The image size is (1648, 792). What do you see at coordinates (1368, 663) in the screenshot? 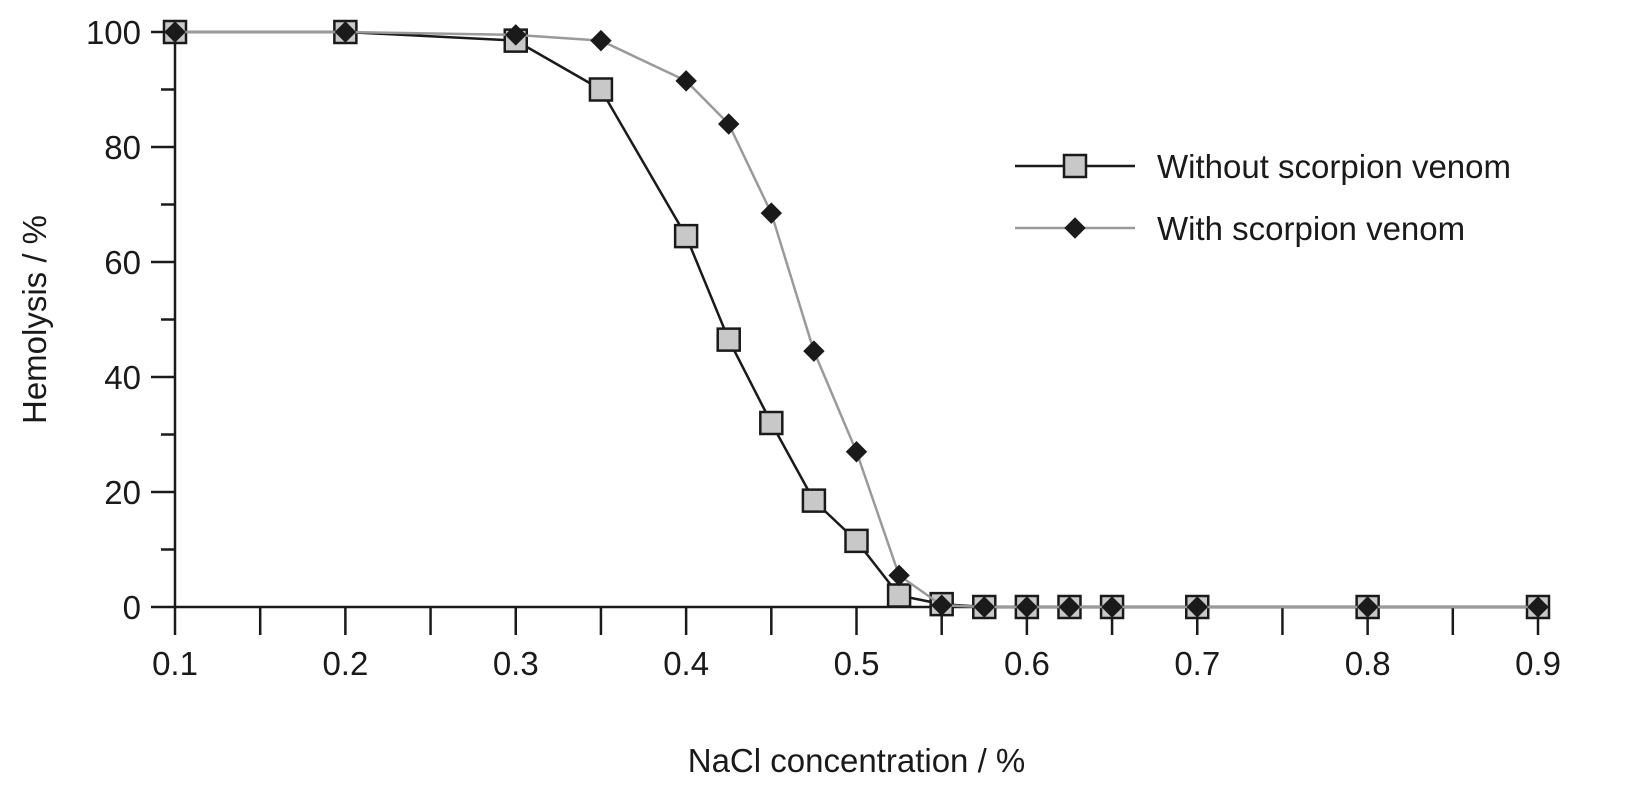
I see `x-tick-label: 0.8` at bounding box center [1368, 663].